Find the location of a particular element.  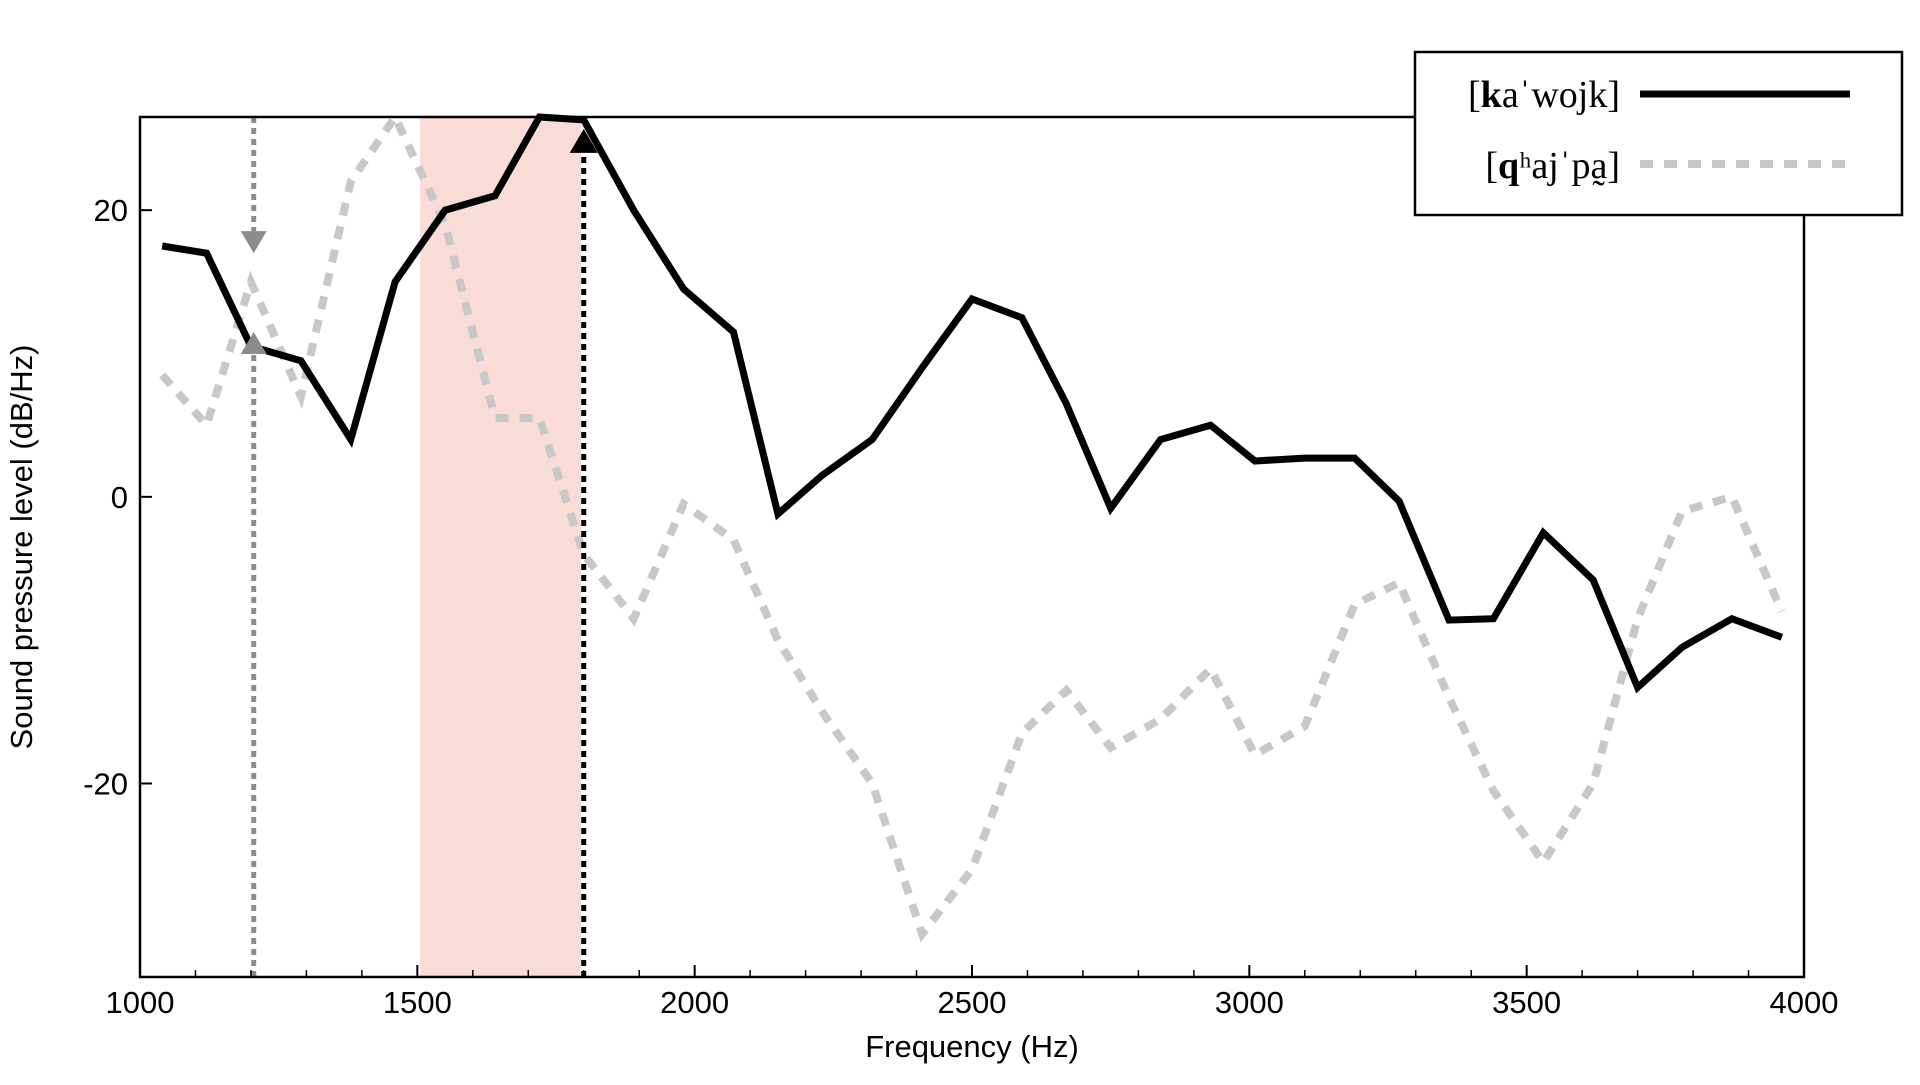

legend-label-series-2: [qʰajˈpa̰] is located at coordinates (1552, 166).